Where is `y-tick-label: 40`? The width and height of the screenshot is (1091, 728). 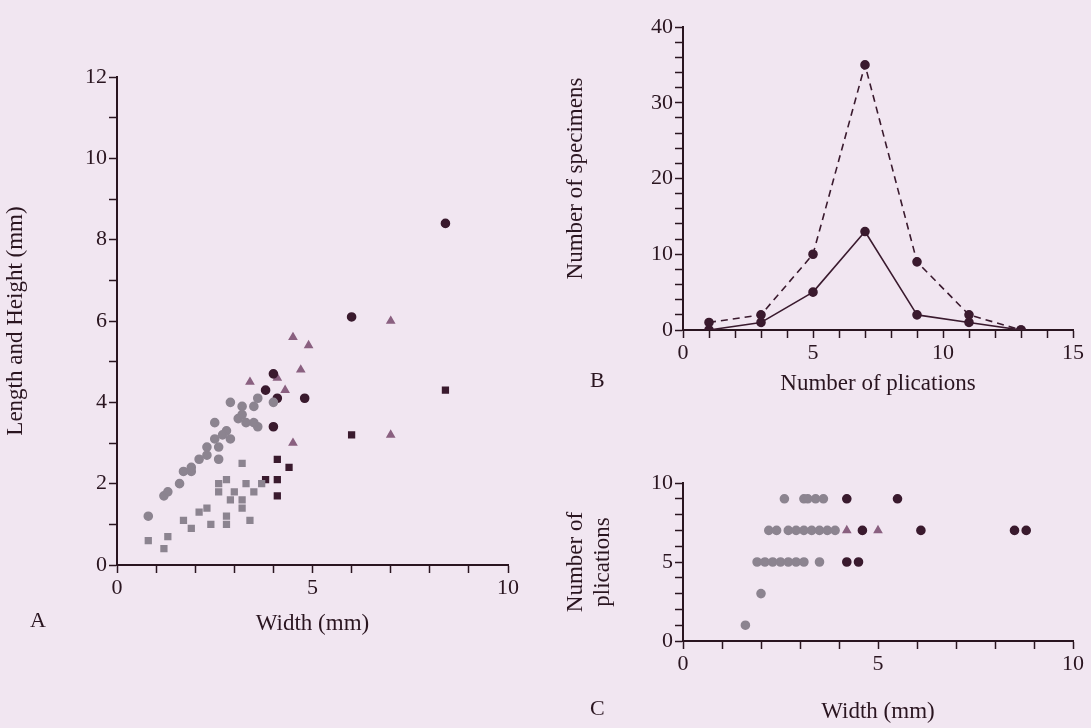 y-tick-label: 40 is located at coordinates (662, 25).